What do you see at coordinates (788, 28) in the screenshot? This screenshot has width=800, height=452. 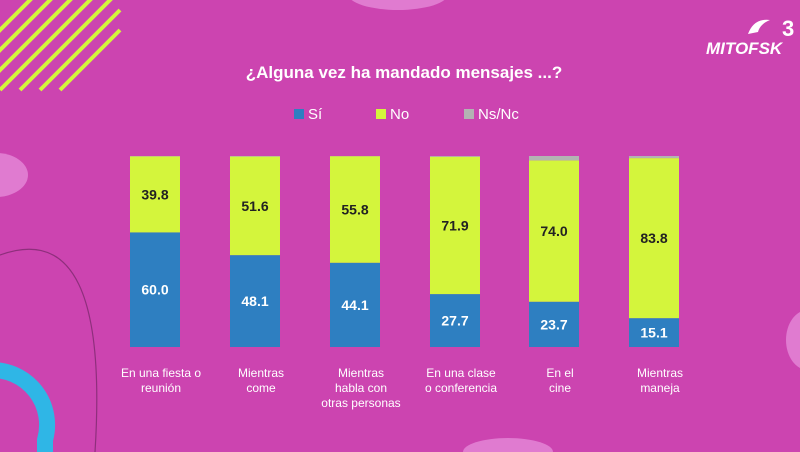 I see `logo-number: 3` at bounding box center [788, 28].